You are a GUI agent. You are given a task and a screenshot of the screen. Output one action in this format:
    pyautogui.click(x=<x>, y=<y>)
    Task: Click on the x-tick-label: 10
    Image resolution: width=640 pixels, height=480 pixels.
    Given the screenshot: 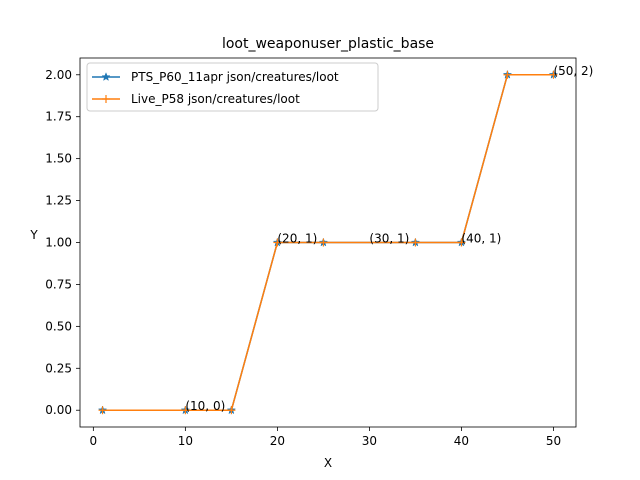 What is the action you would take?
    pyautogui.click(x=185, y=441)
    